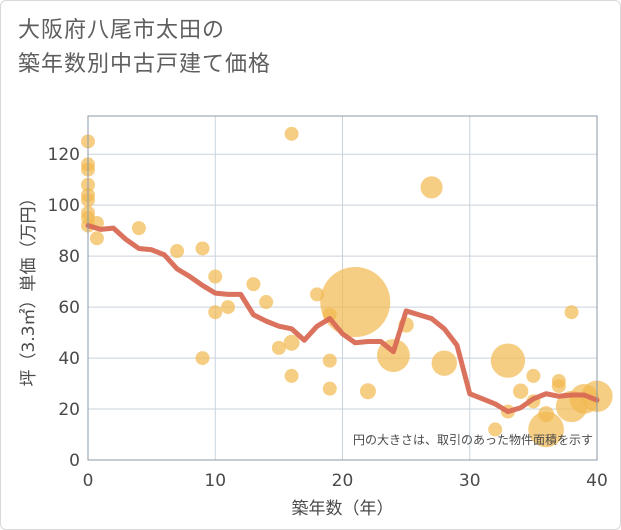 The height and width of the screenshot is (530, 621). Describe the element at coordinates (69, 359) in the screenshot. I see `y-tick-label: 40` at that location.